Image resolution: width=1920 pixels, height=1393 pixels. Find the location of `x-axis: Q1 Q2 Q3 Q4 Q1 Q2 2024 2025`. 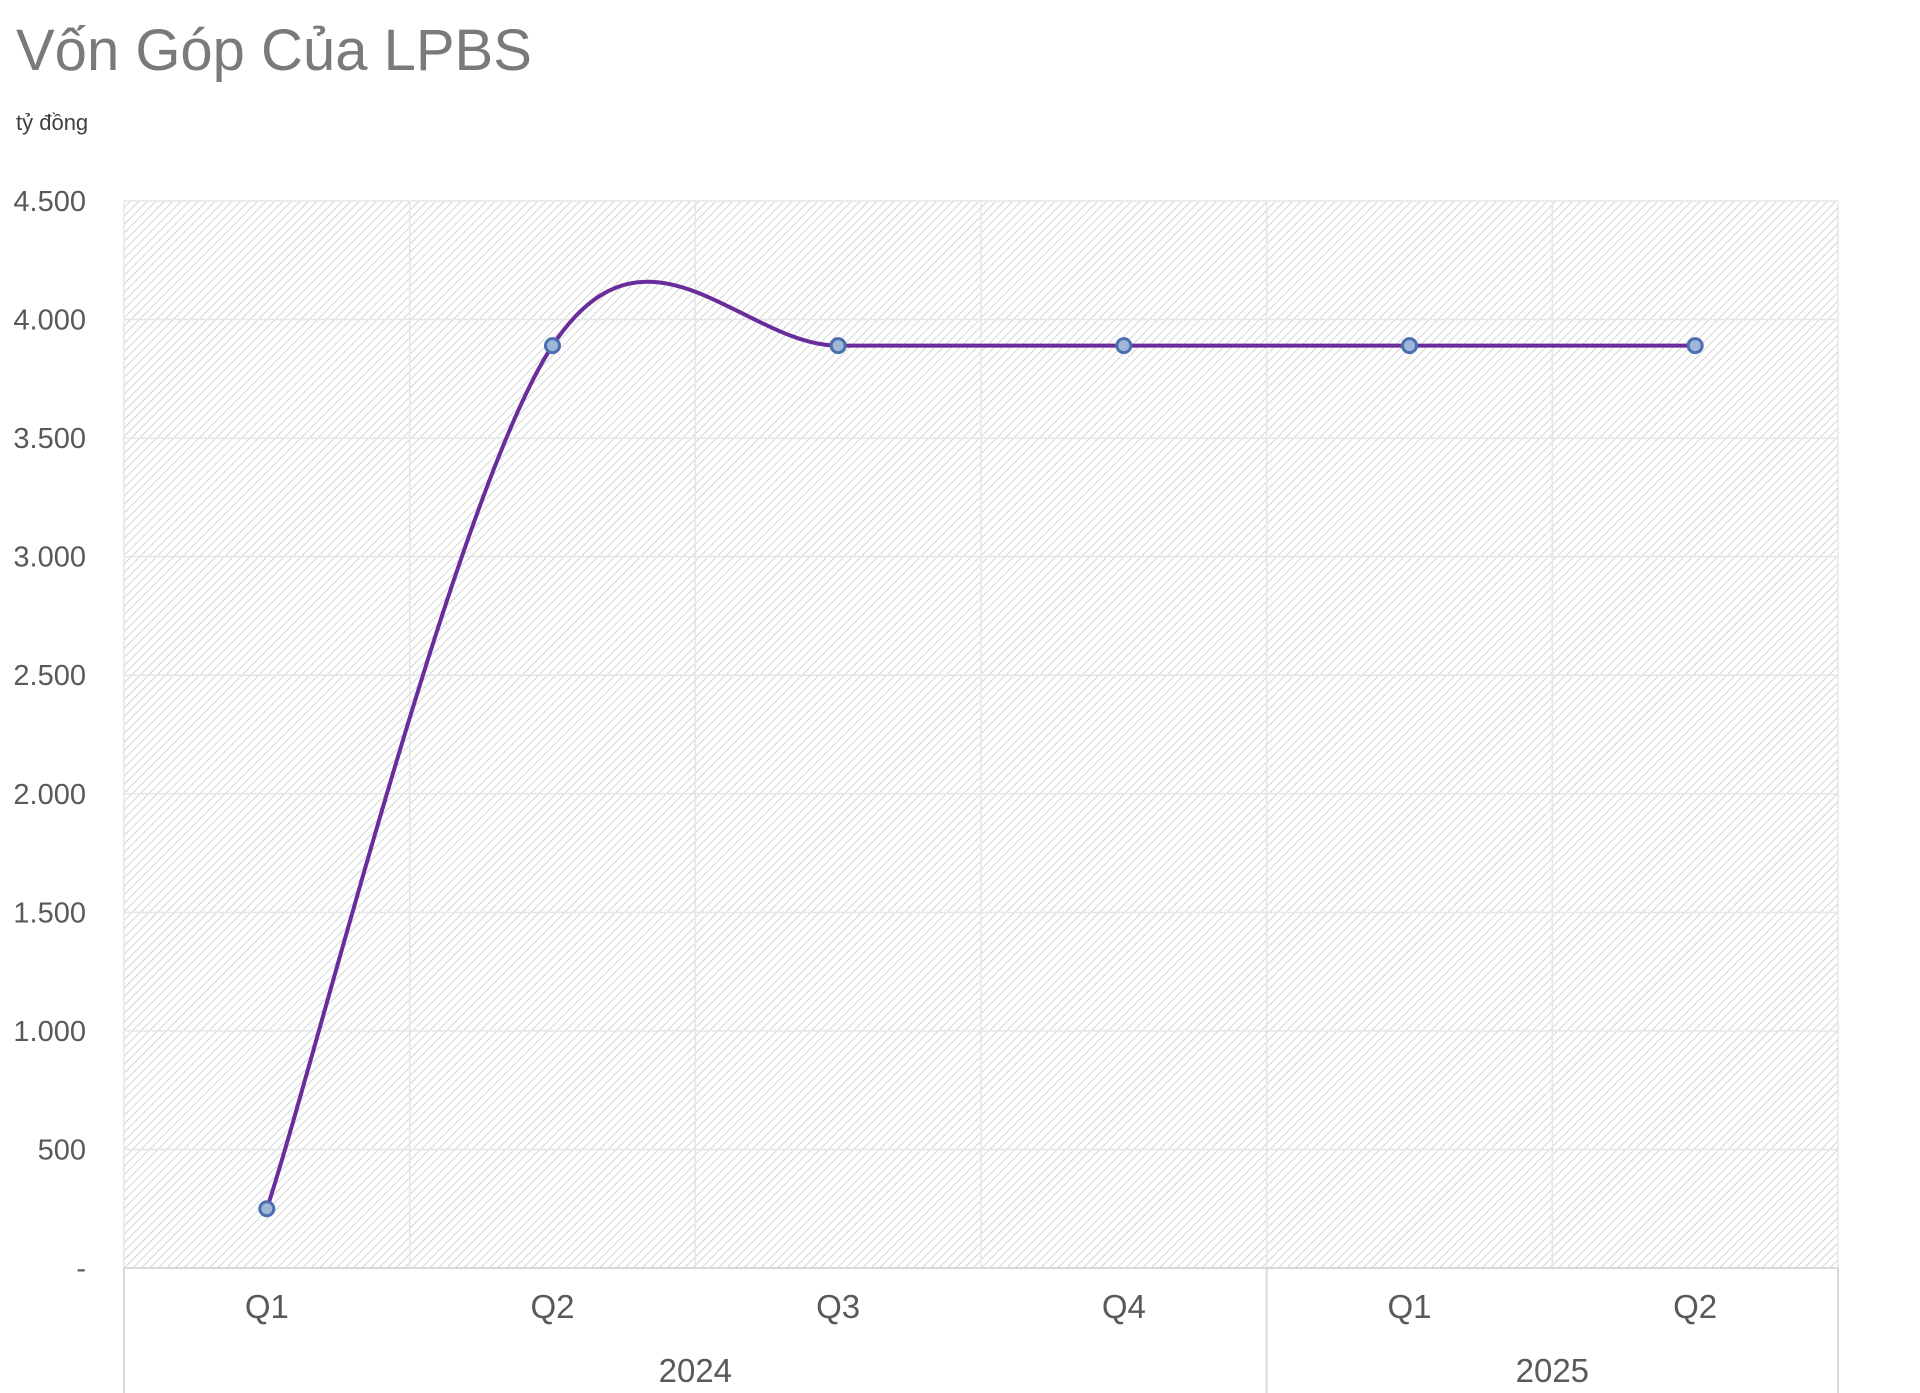

x-axis: Q1 Q2 Q3 Q4 Q1 Q2 2024 2025 is located at coordinates (981, 1330).